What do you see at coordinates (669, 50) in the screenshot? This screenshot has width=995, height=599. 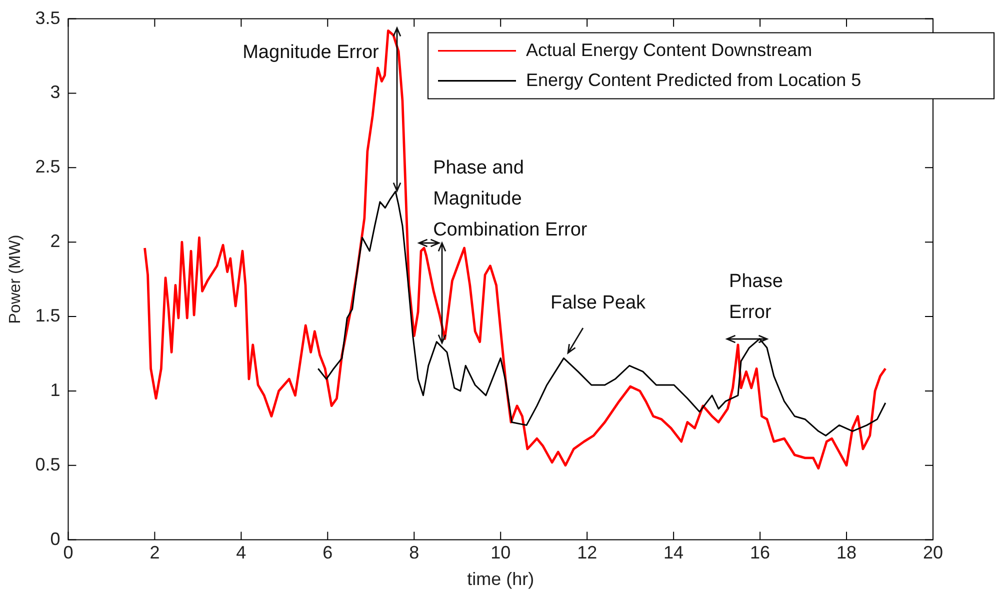 I see `legend-label: Actual Energy Content Downstream` at bounding box center [669, 50].